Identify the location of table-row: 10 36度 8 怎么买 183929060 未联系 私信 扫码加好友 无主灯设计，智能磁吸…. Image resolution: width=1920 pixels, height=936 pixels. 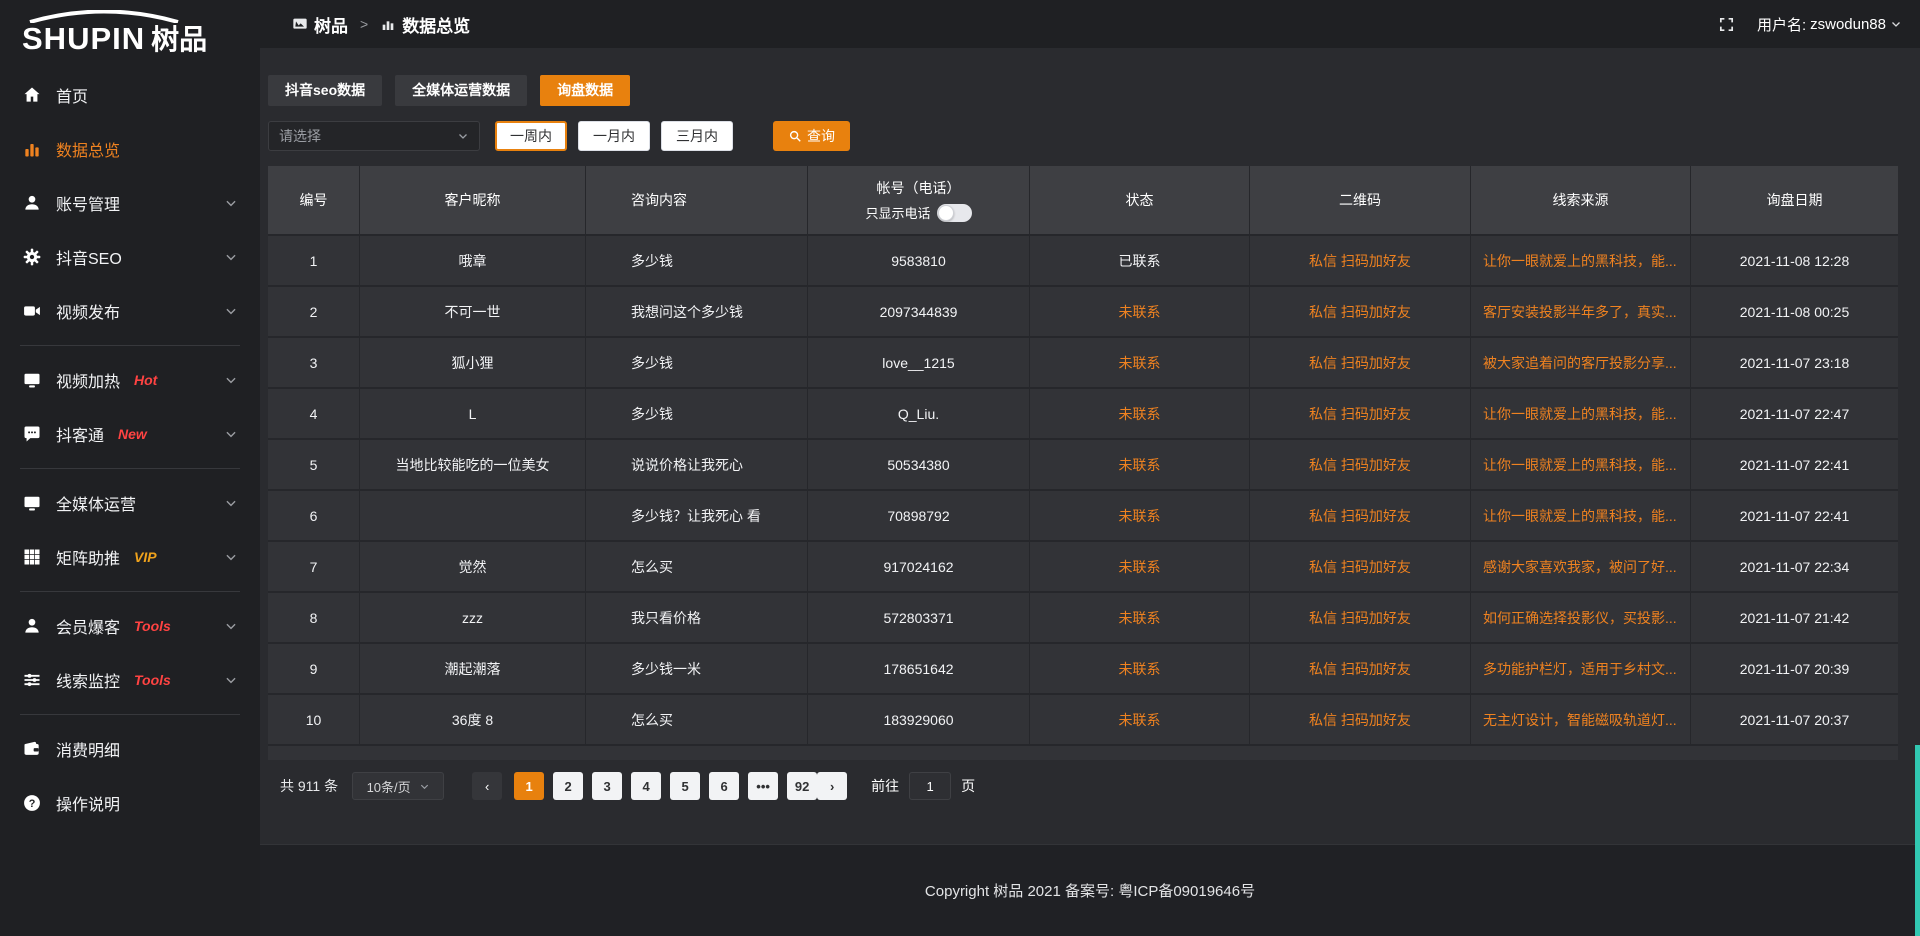
(1083, 718).